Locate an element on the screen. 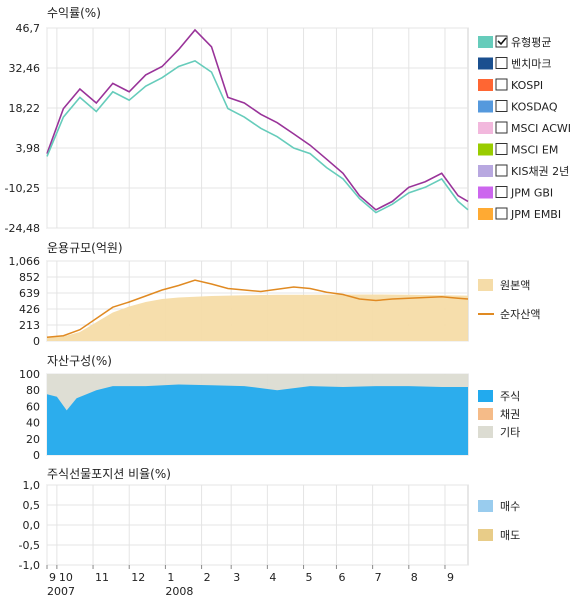 The width and height of the screenshot is (575, 600). legend-label: 주식 is located at coordinates (510, 396).